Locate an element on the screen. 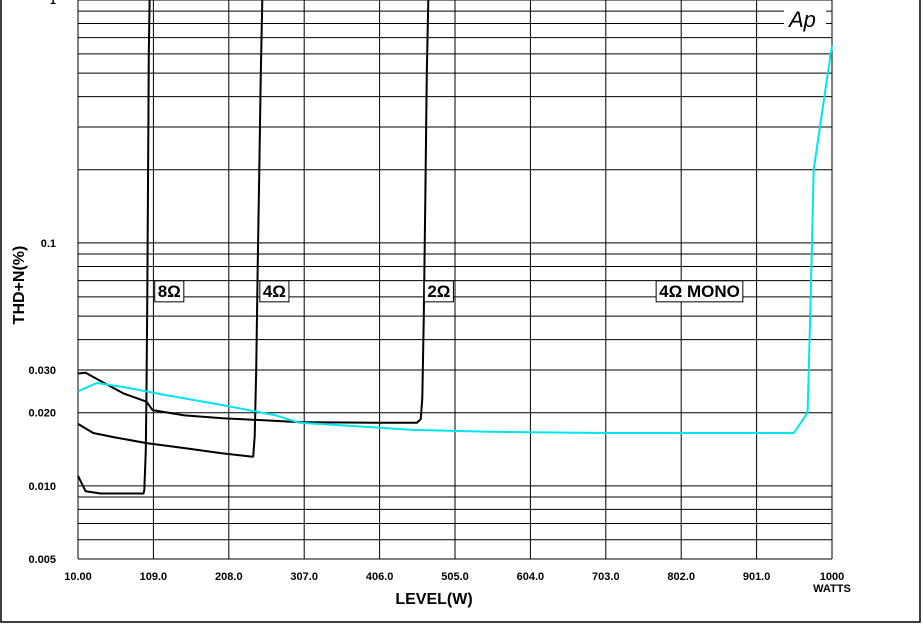 The image size is (923, 628). ap-logo-backdrop is located at coordinates (805, 19).